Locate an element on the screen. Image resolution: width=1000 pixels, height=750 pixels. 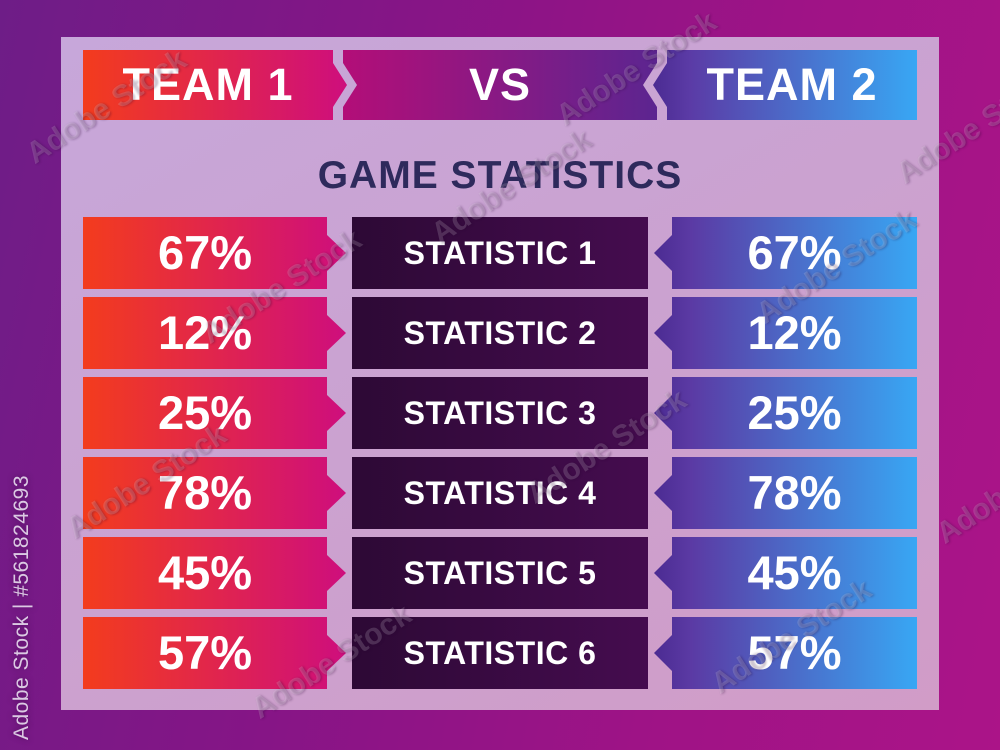
stat-label: STATISTIC 2 is located at coordinates (500, 333).